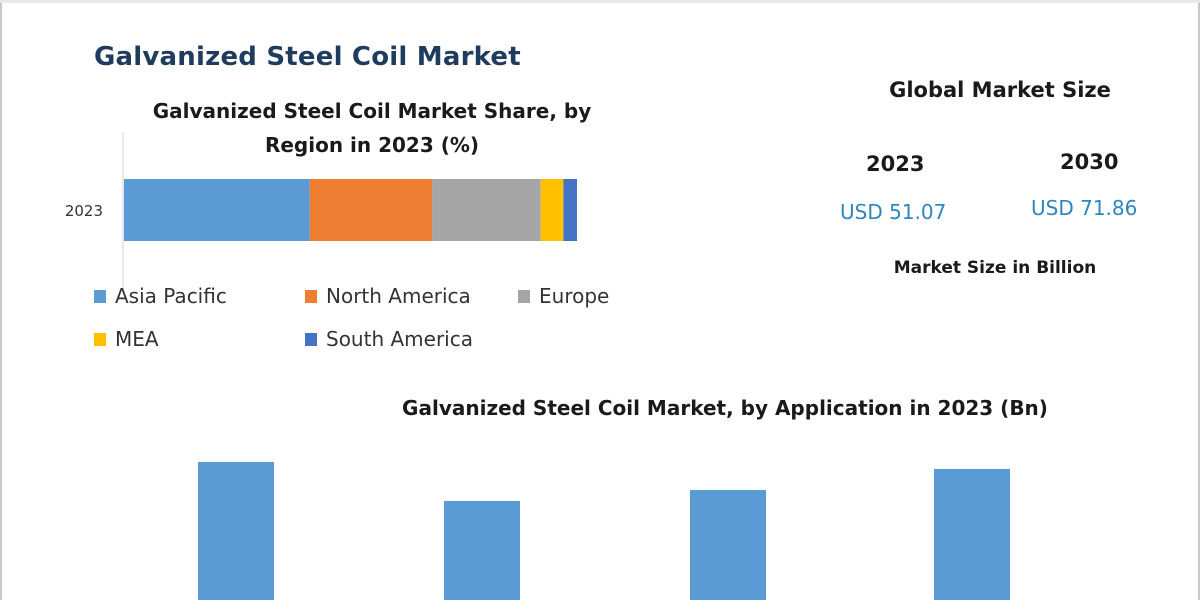  What do you see at coordinates (574, 296) in the screenshot?
I see `legend-label-europe: Europe` at bounding box center [574, 296].